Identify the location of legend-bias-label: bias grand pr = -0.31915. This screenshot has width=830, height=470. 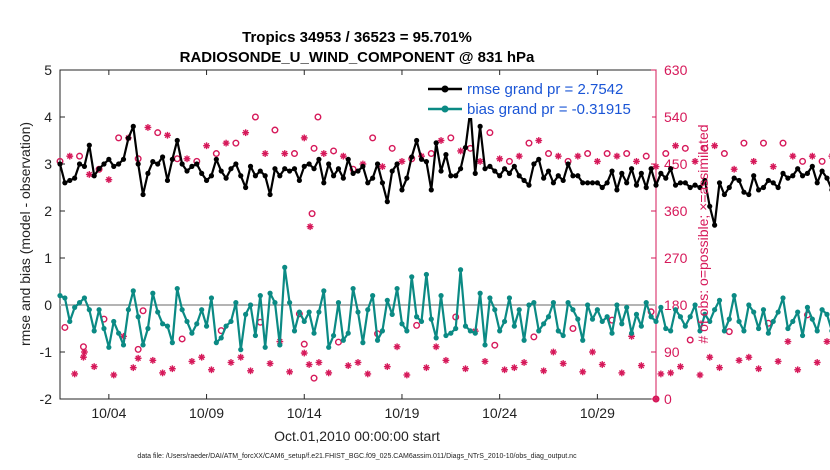
(549, 109).